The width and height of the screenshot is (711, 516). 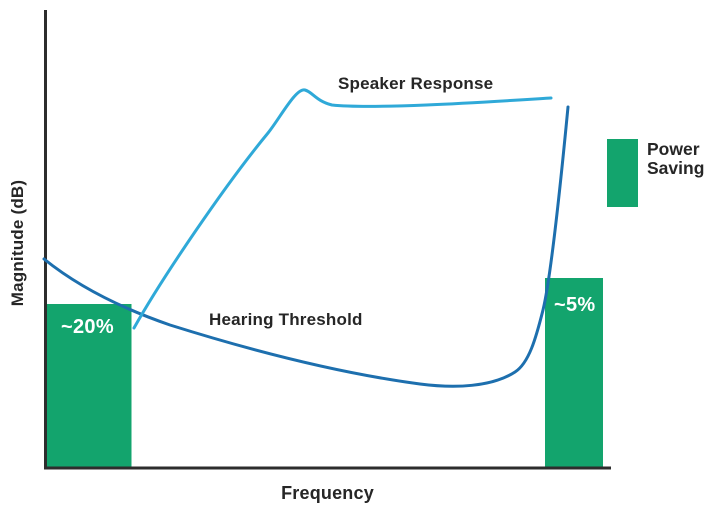 I want to click on power-saving-right-value-label: ~5%, so click(x=575, y=305).